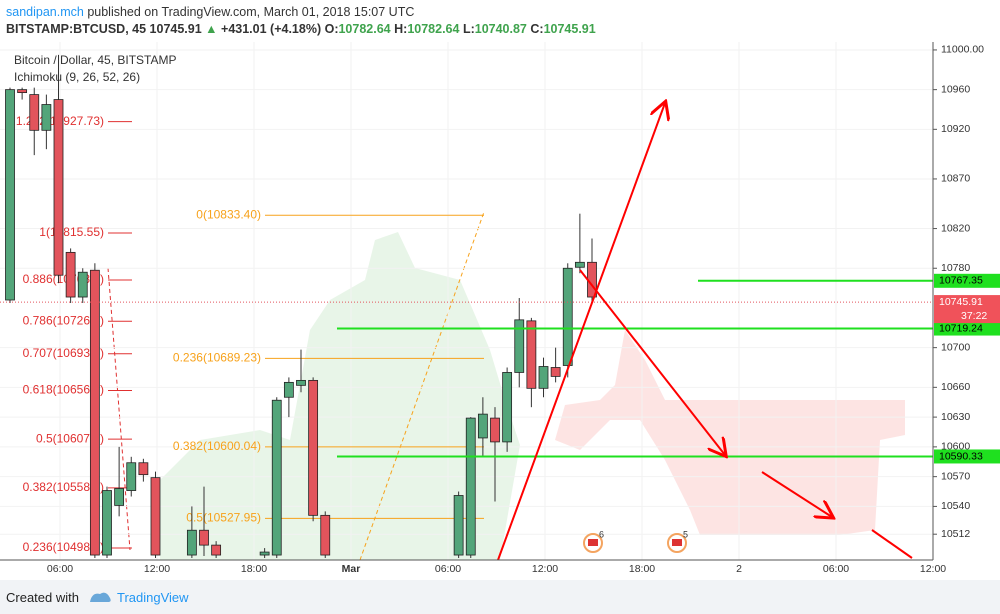 This screenshot has width=1000, height=614. What do you see at coordinates (175, 29) in the screenshot?
I see `last: 10745.91` at bounding box center [175, 29].